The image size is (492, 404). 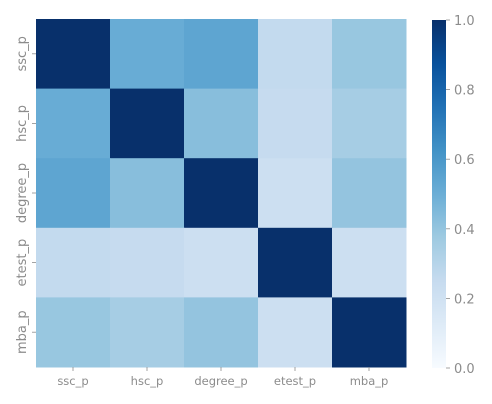 I want to click on heatmap-cell-etest_p-degree_p, so click(x=221, y=262).